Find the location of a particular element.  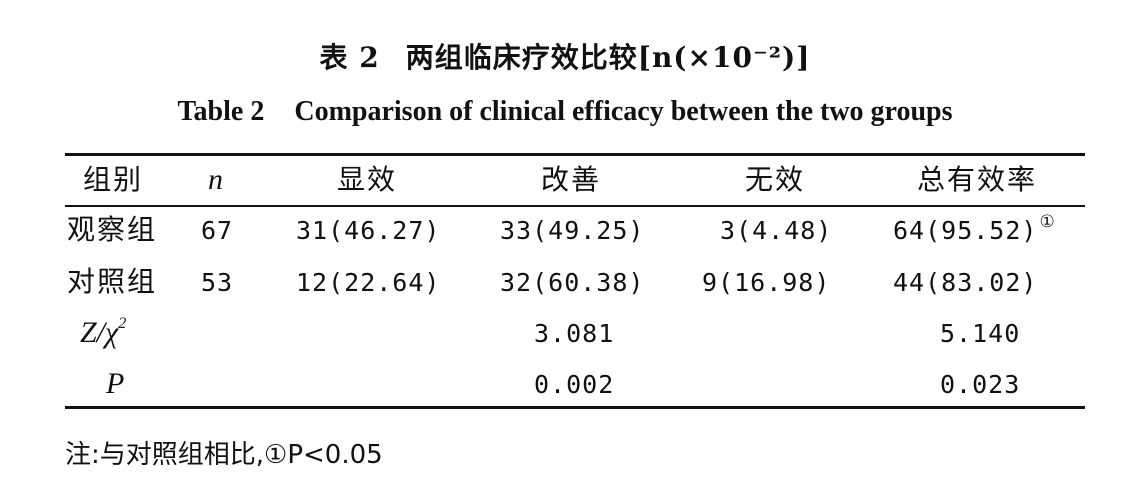

table-footnote: 注:与对照组相比,①P<0.05 is located at coordinates (224, 455).